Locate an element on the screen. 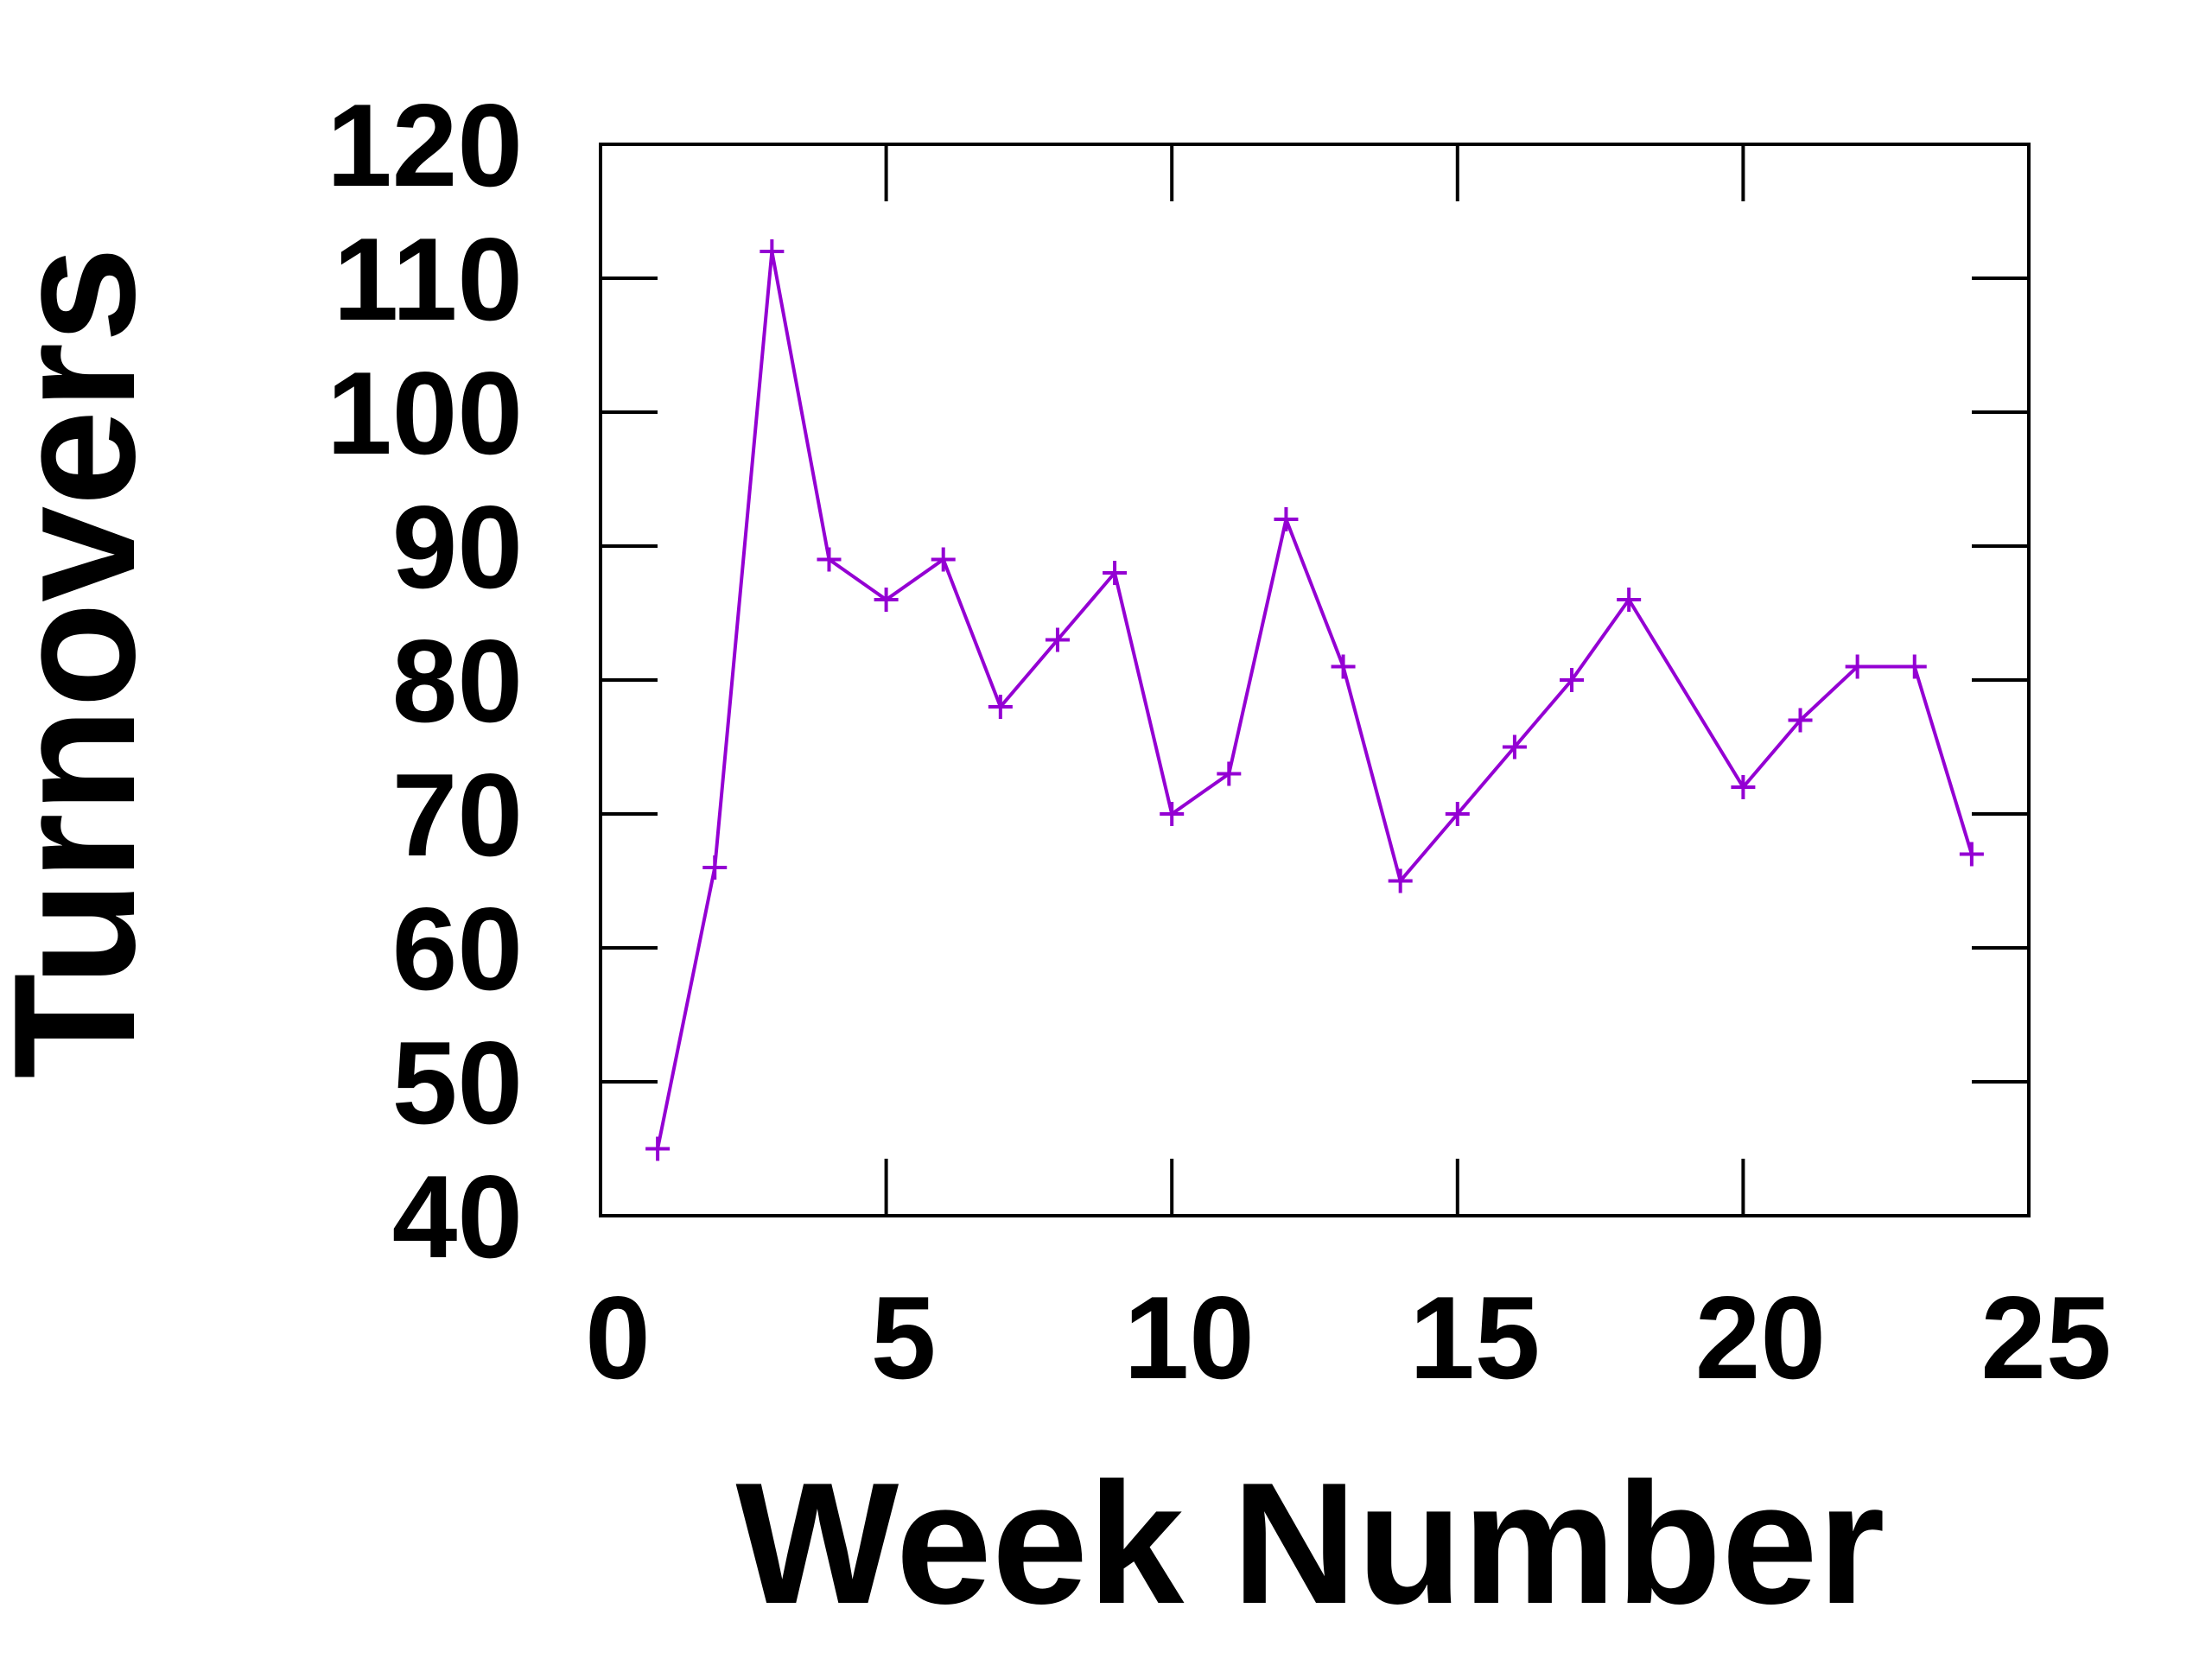  x-tick-labels: 0 5 10 15 20 25 is located at coordinates (1348, 1337).